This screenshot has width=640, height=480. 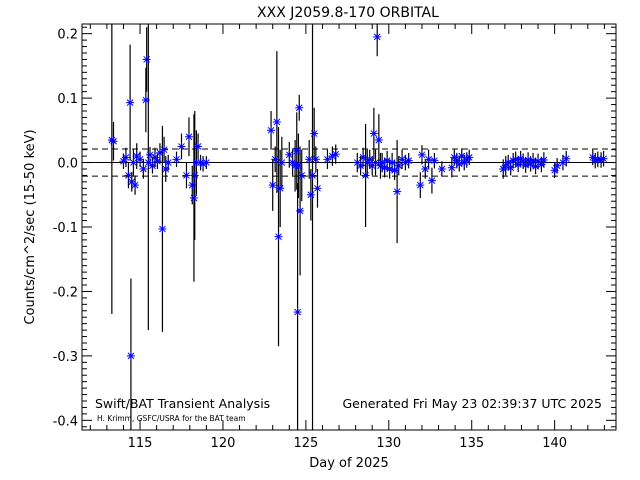 I want to click on y-tick-label: 0.0, so click(x=67, y=164).